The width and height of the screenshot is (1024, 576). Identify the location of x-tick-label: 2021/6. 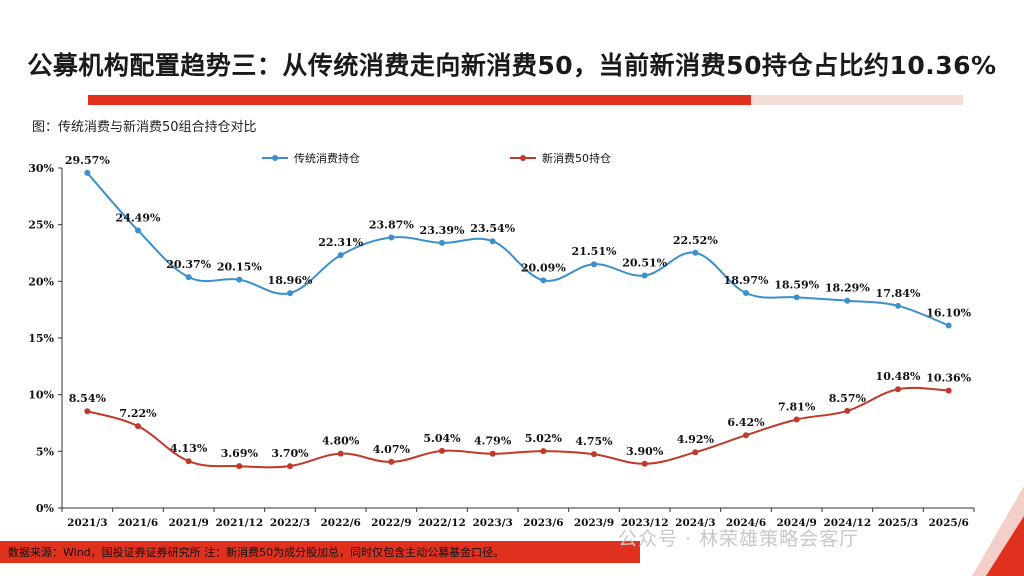
(138, 523).